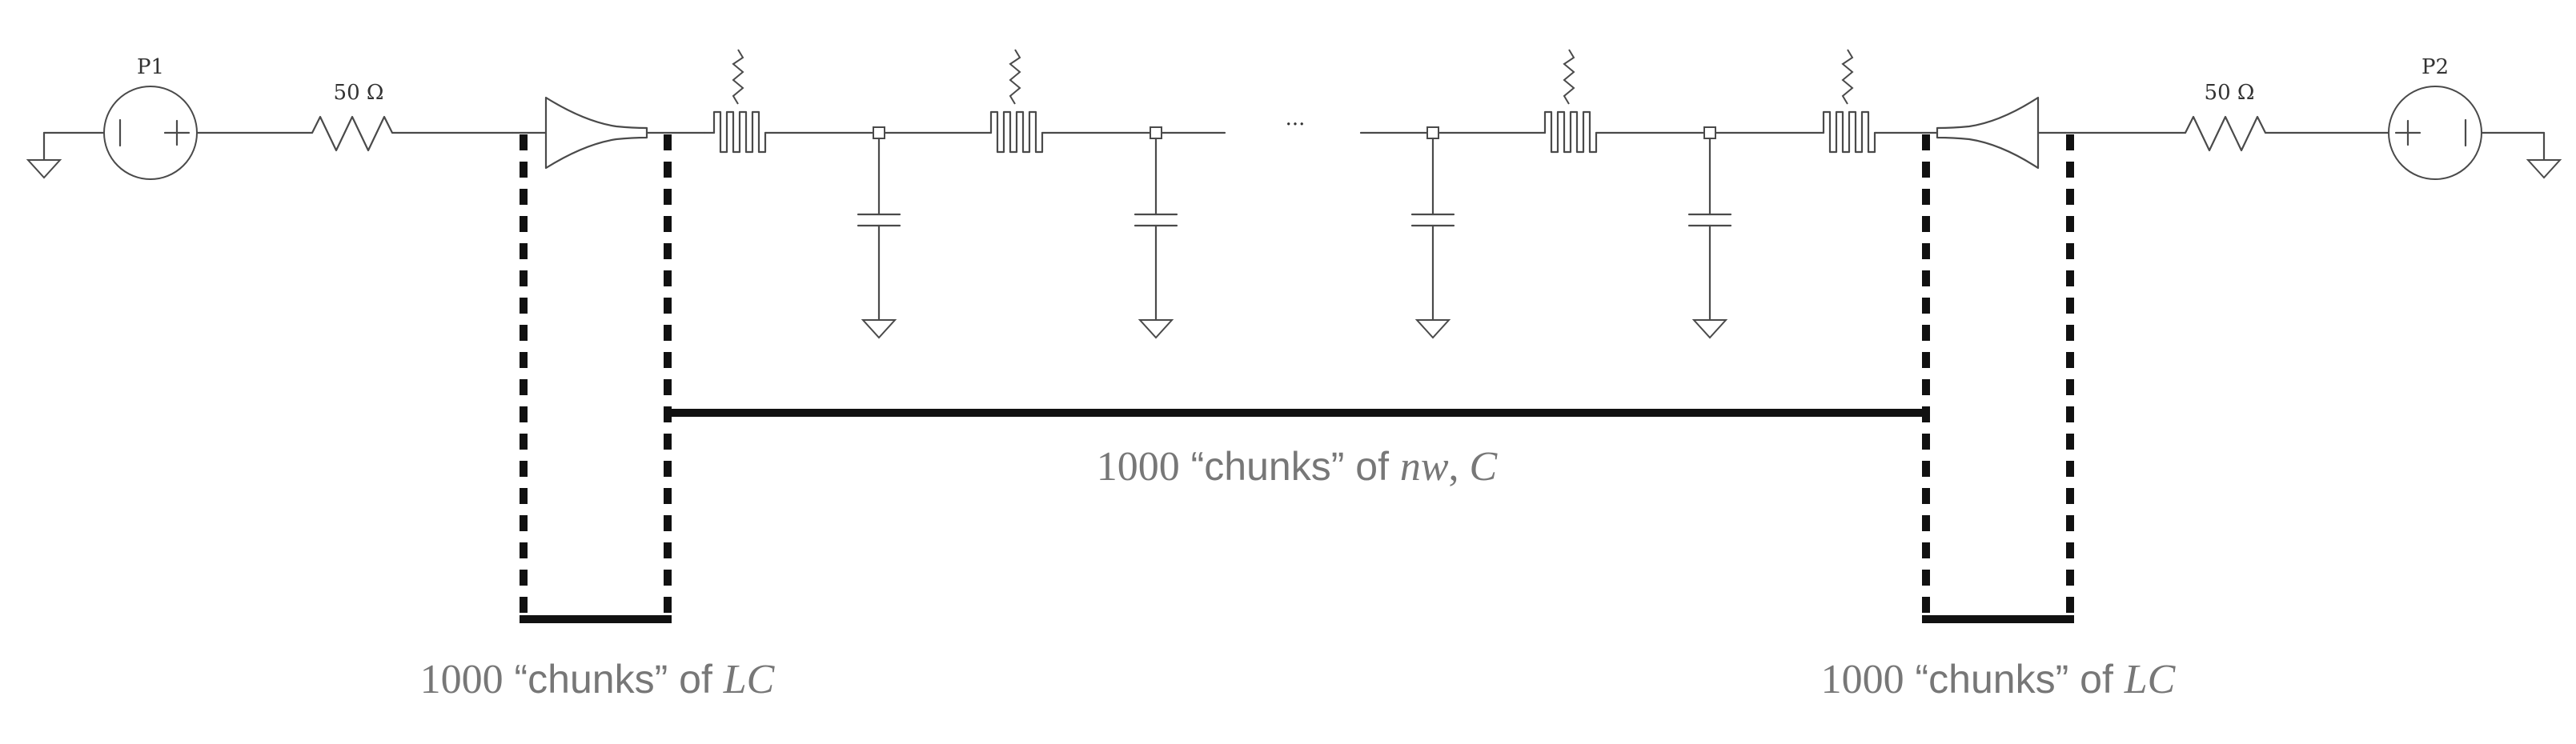  What do you see at coordinates (1998, 378) in the screenshot?
I see `bracket-right-taper` at bounding box center [1998, 378].